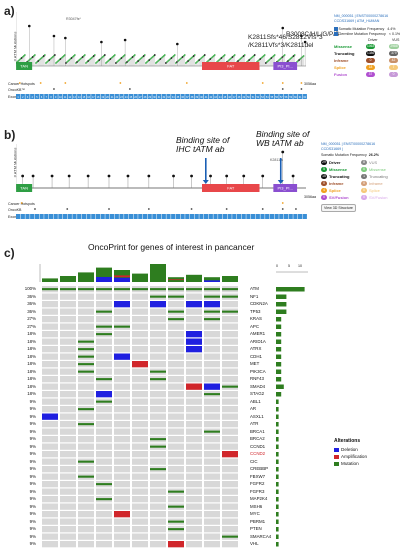  What do you see at coordinates (215, 97) in the screenshot?
I see `exon-number: 43` at bounding box center [215, 97].